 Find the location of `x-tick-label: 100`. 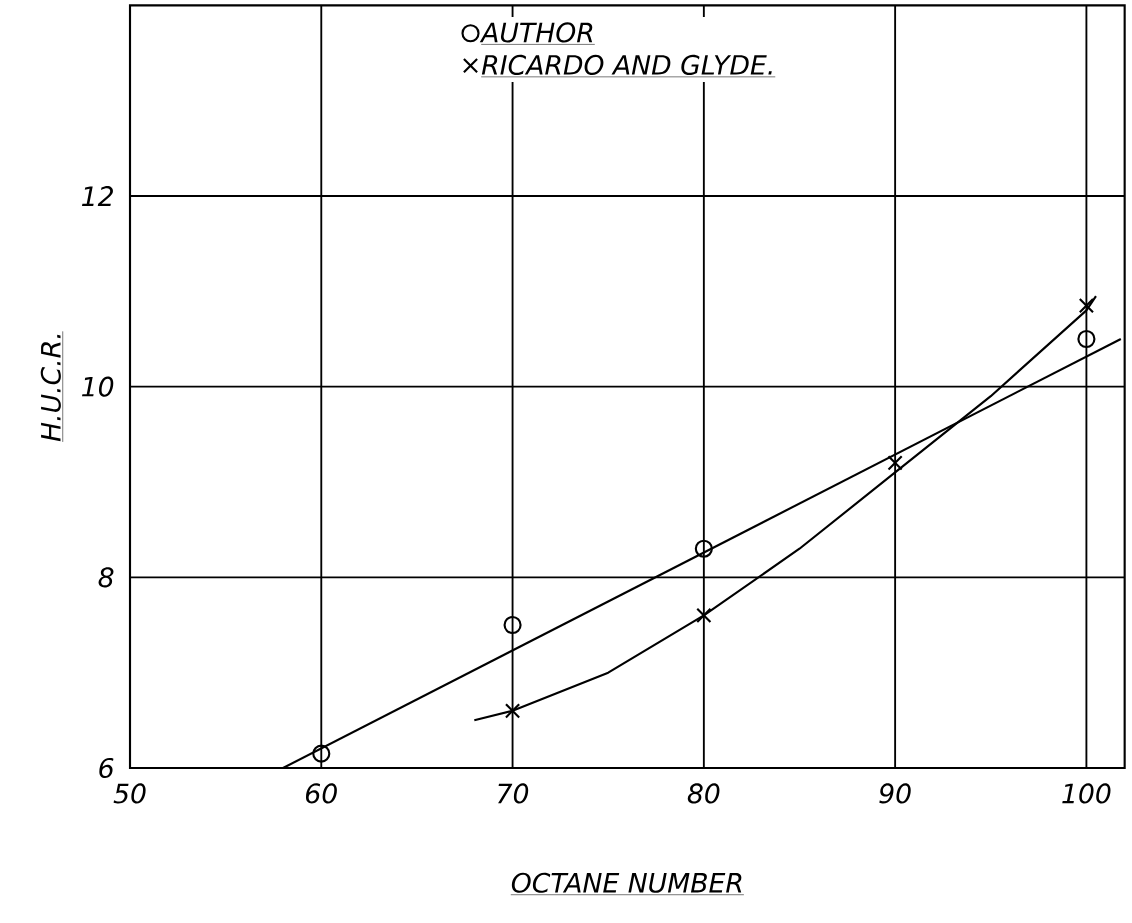

x-tick-label: 100 is located at coordinates (1086, 793).